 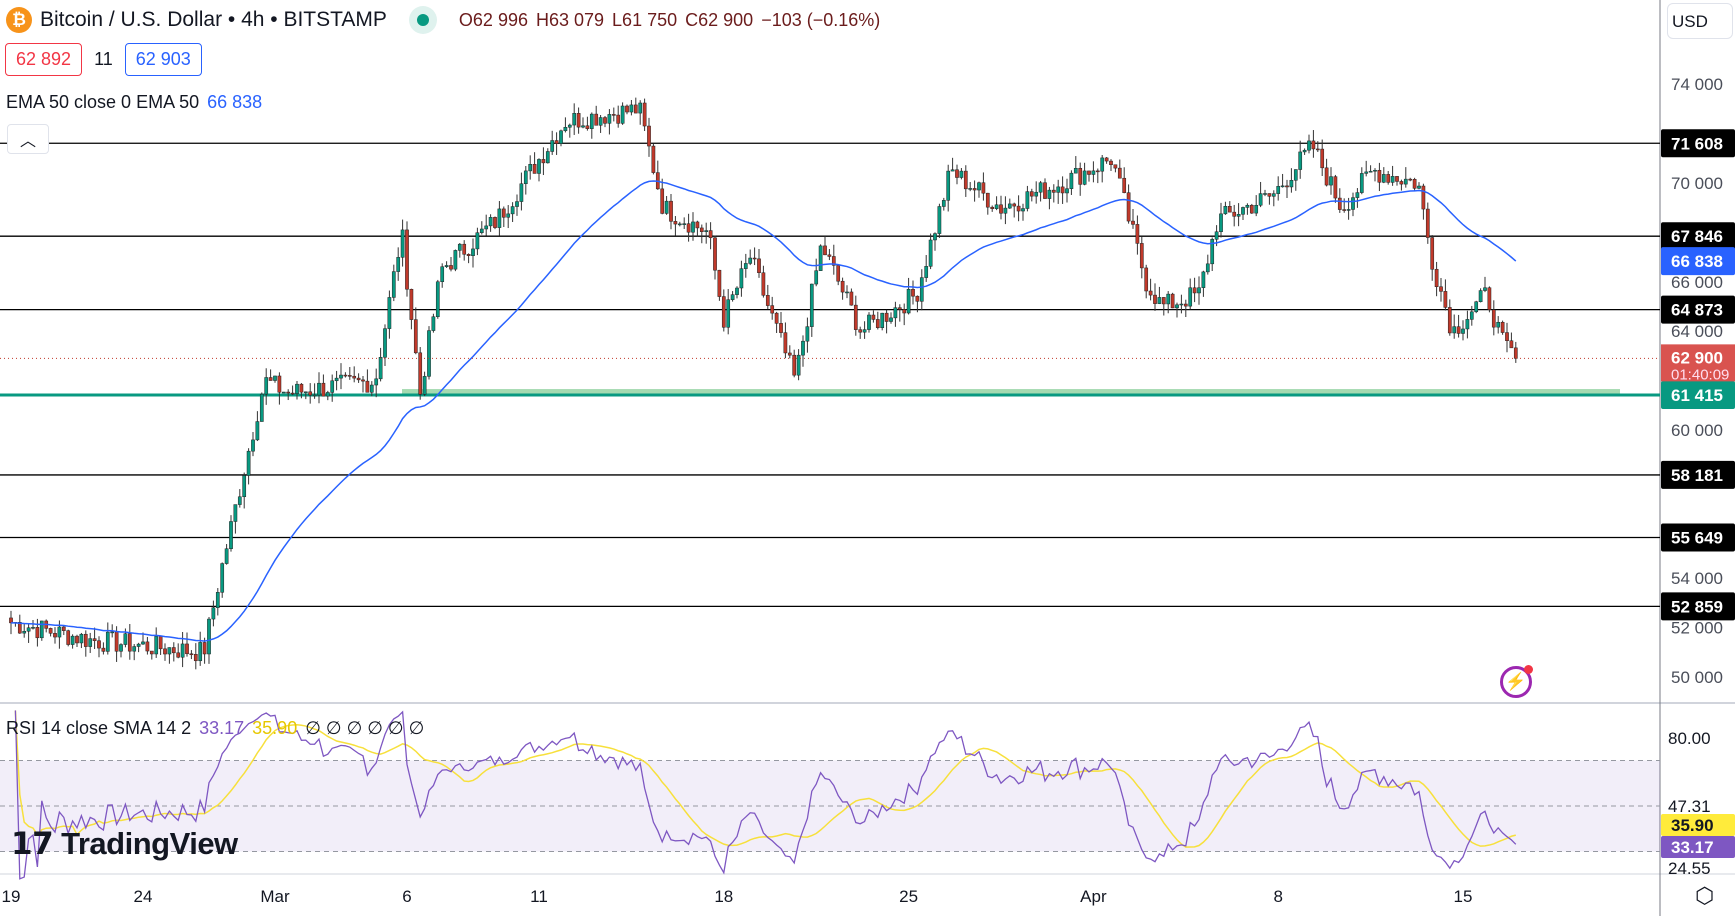 What do you see at coordinates (275, 896) in the screenshot?
I see `time-tick: Mar` at bounding box center [275, 896].